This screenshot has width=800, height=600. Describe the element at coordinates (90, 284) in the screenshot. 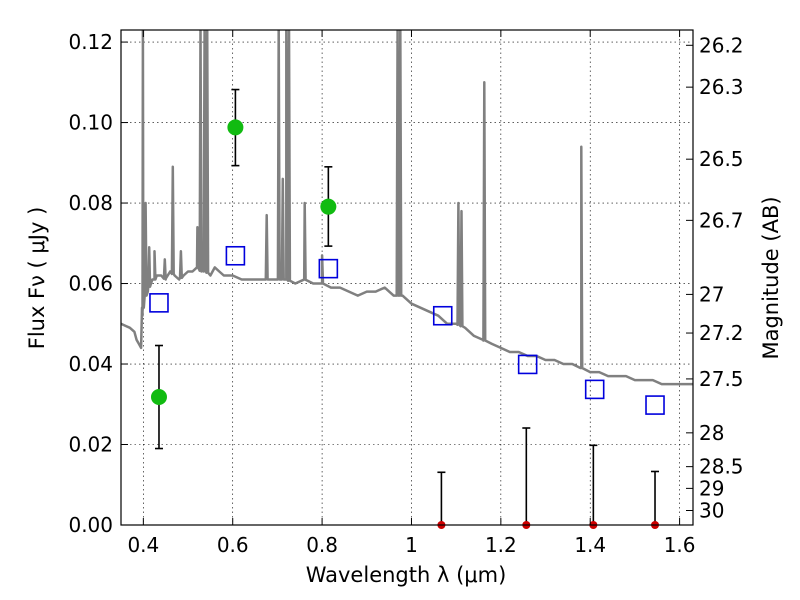

I see `y-tick-label: 0.06` at that location.